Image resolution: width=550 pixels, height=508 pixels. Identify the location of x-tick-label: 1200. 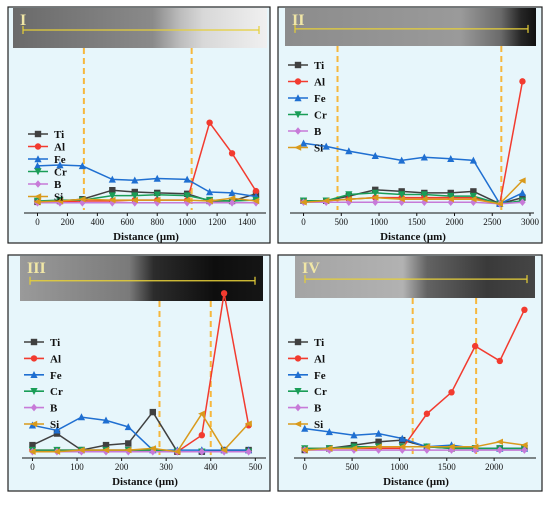
(217, 222).